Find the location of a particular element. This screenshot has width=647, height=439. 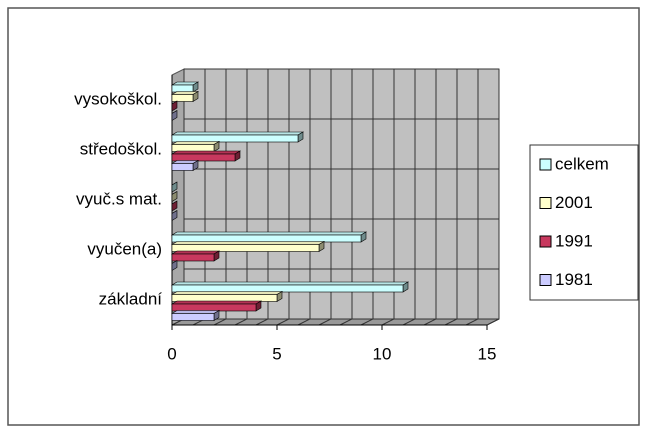

x-tick-label: 5 is located at coordinates (276, 353).